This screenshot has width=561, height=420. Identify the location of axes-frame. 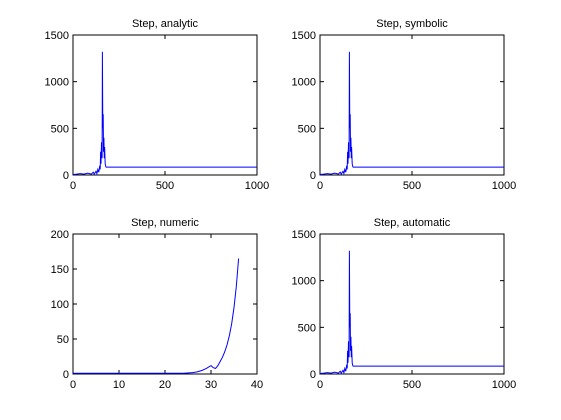
(165, 304).